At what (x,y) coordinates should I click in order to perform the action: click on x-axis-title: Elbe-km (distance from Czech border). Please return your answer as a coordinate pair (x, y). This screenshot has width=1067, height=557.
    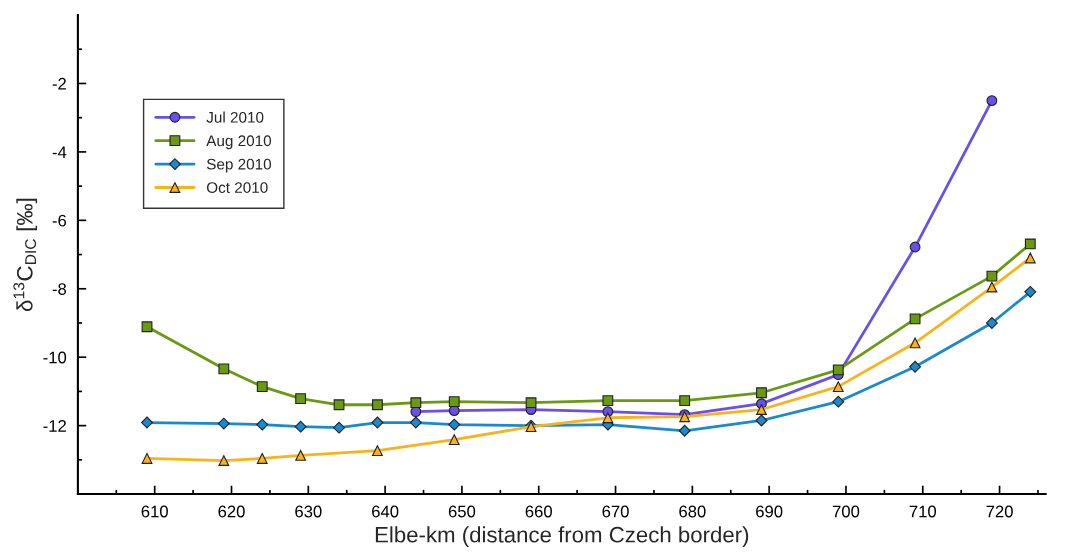
    Looking at the image, I should click on (562, 536).